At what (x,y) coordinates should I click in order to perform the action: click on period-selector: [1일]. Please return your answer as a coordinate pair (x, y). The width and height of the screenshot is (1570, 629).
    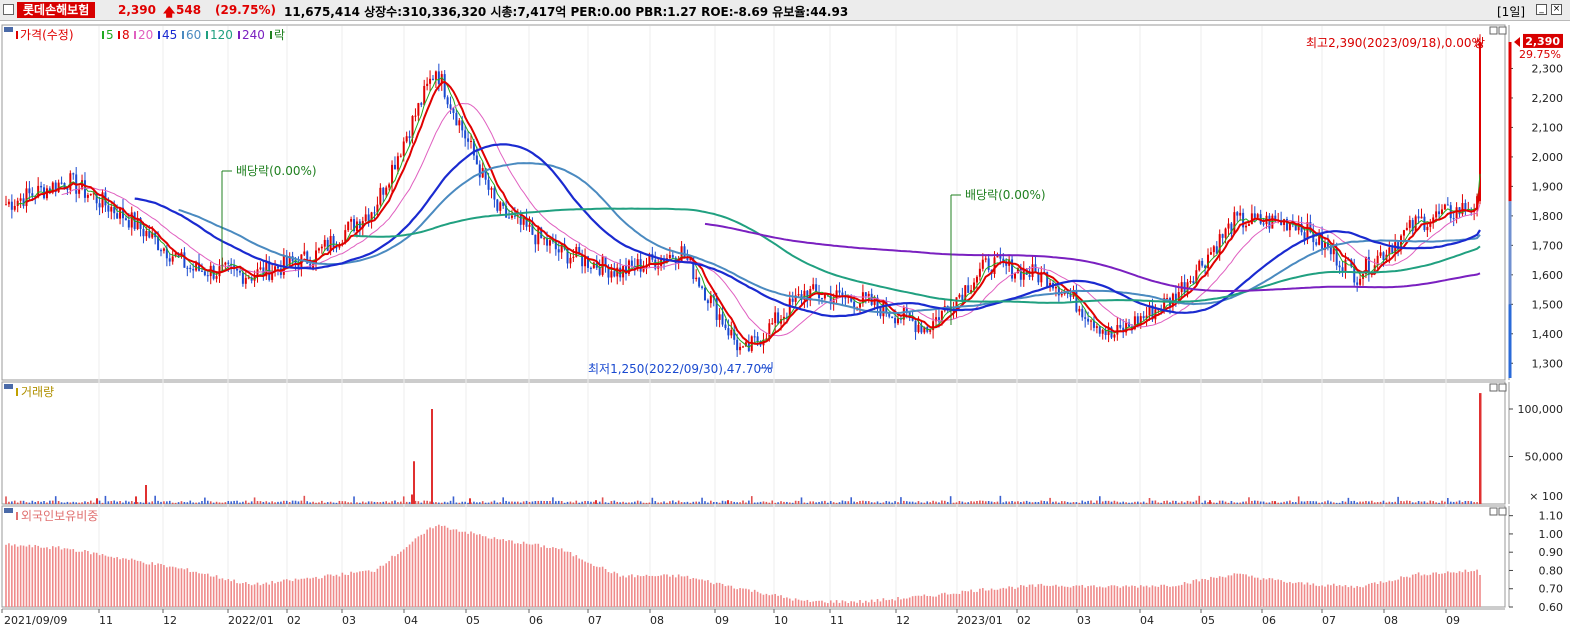
    Looking at the image, I should click on (1511, 12).